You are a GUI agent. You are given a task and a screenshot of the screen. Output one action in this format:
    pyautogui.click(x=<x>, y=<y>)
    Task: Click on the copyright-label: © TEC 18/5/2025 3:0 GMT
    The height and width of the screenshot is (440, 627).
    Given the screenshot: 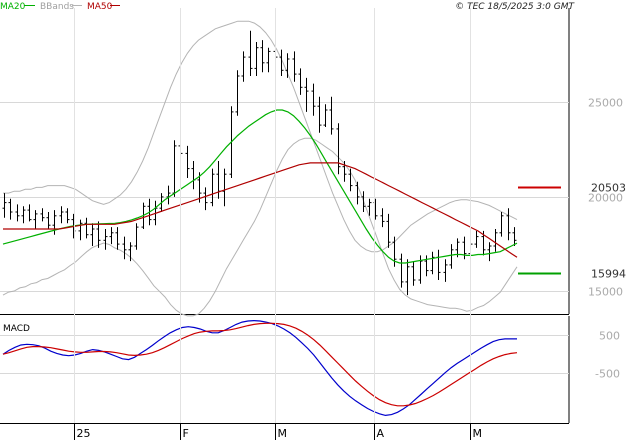 What is the action you would take?
    pyautogui.click(x=515, y=7)
    